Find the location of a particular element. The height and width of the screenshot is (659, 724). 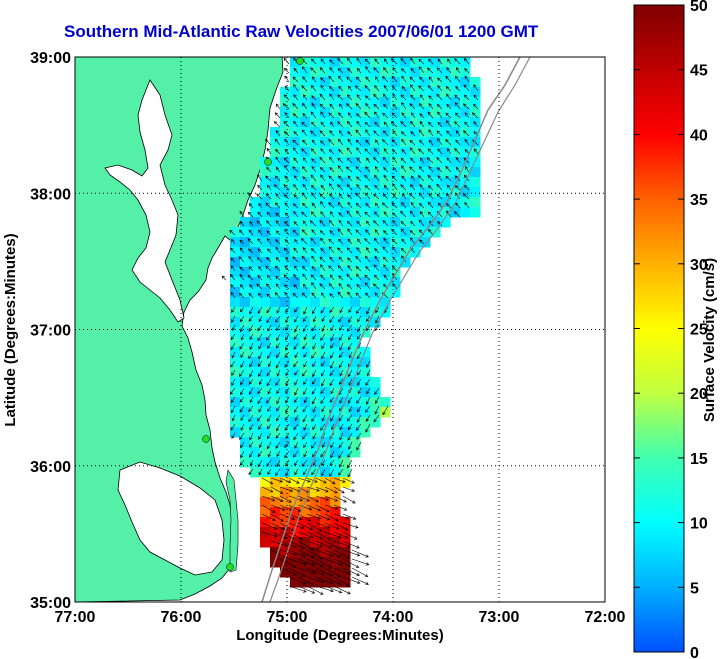

colorbar is located at coordinates (659, 328).